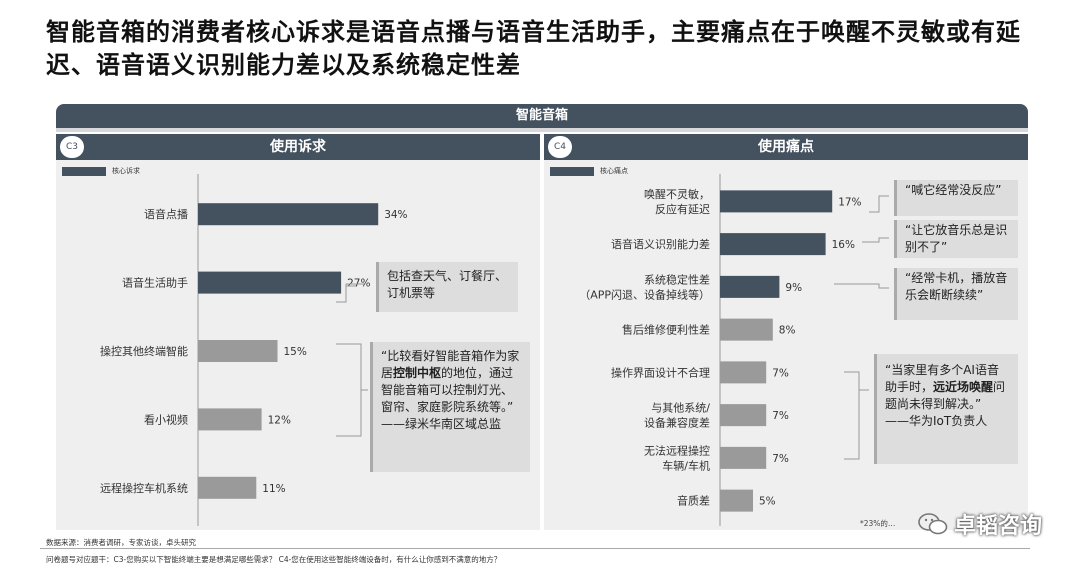 The height and width of the screenshot is (573, 1080). Describe the element at coordinates (693, 501) in the screenshot. I see `category-label-7: 音质差` at that location.